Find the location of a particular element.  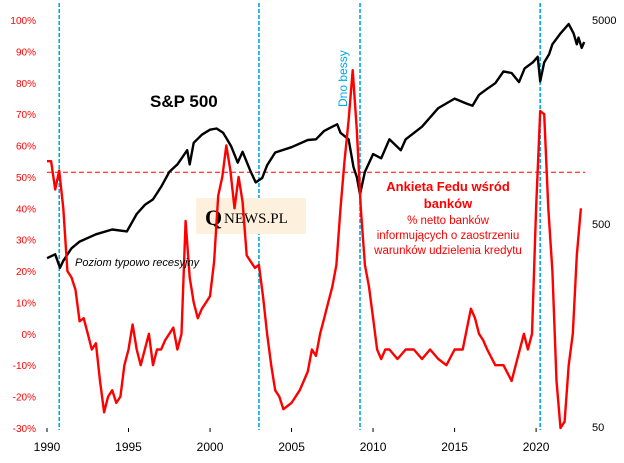

x-tick-label-4: 2010 is located at coordinates (373, 447).